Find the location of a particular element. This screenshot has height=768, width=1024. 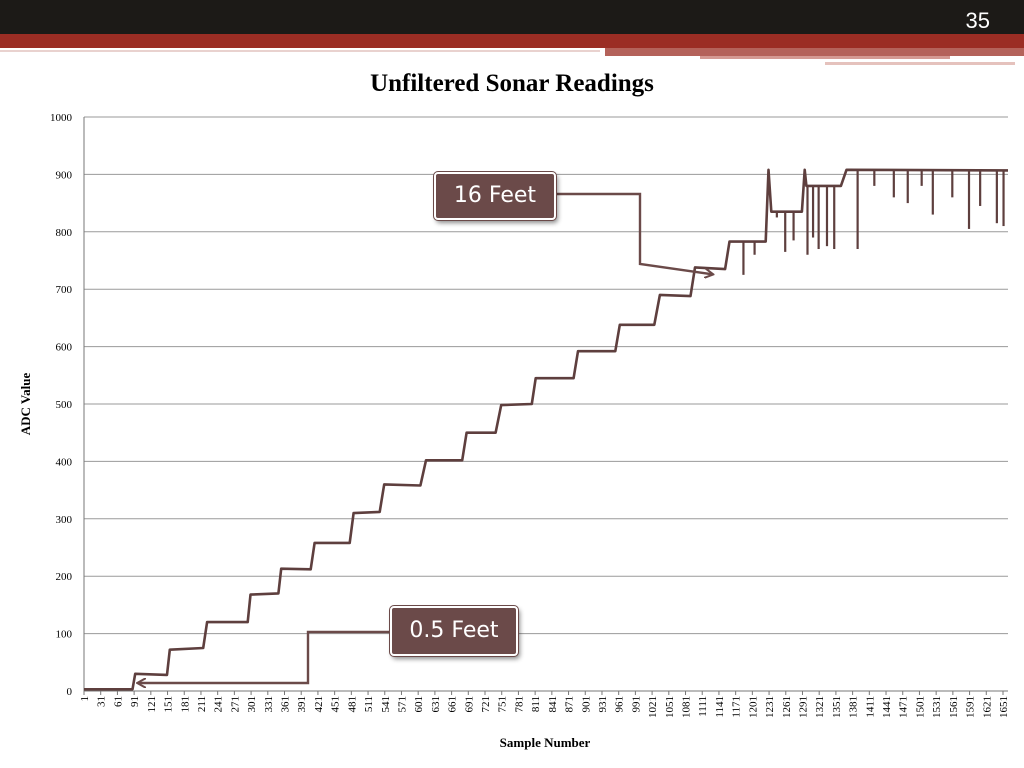

x-tick-label: 601 is located at coordinates (419, 704).